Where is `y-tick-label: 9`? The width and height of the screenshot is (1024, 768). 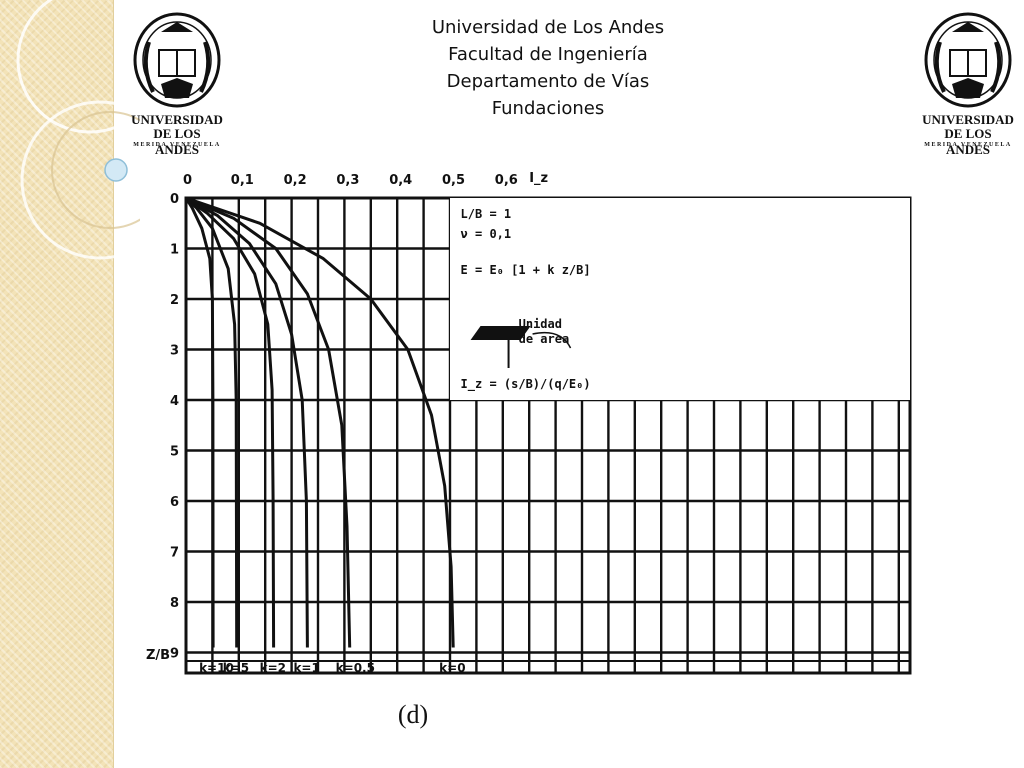
y-tick-label: 9 is located at coordinates (174, 654).